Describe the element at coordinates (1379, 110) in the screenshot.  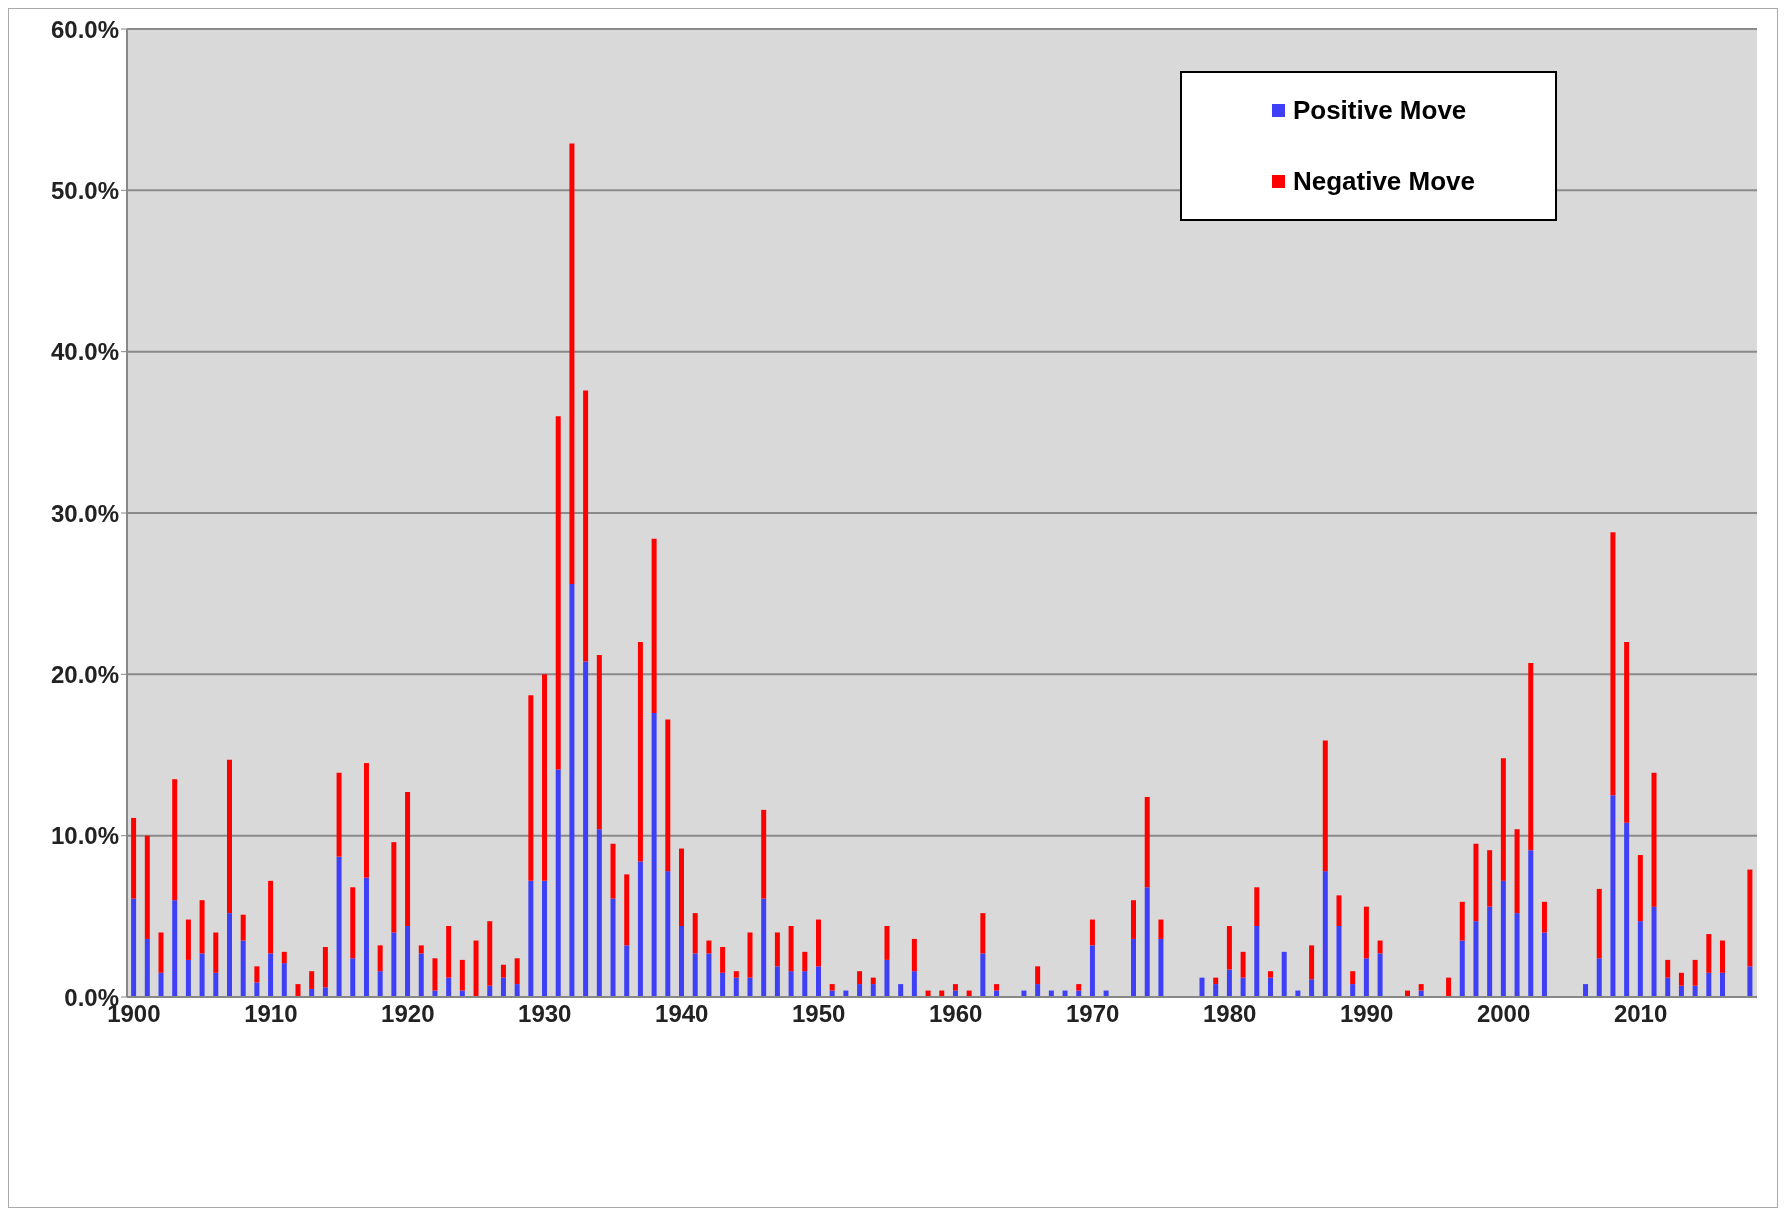
I see `legend-label: Positive Move` at that location.